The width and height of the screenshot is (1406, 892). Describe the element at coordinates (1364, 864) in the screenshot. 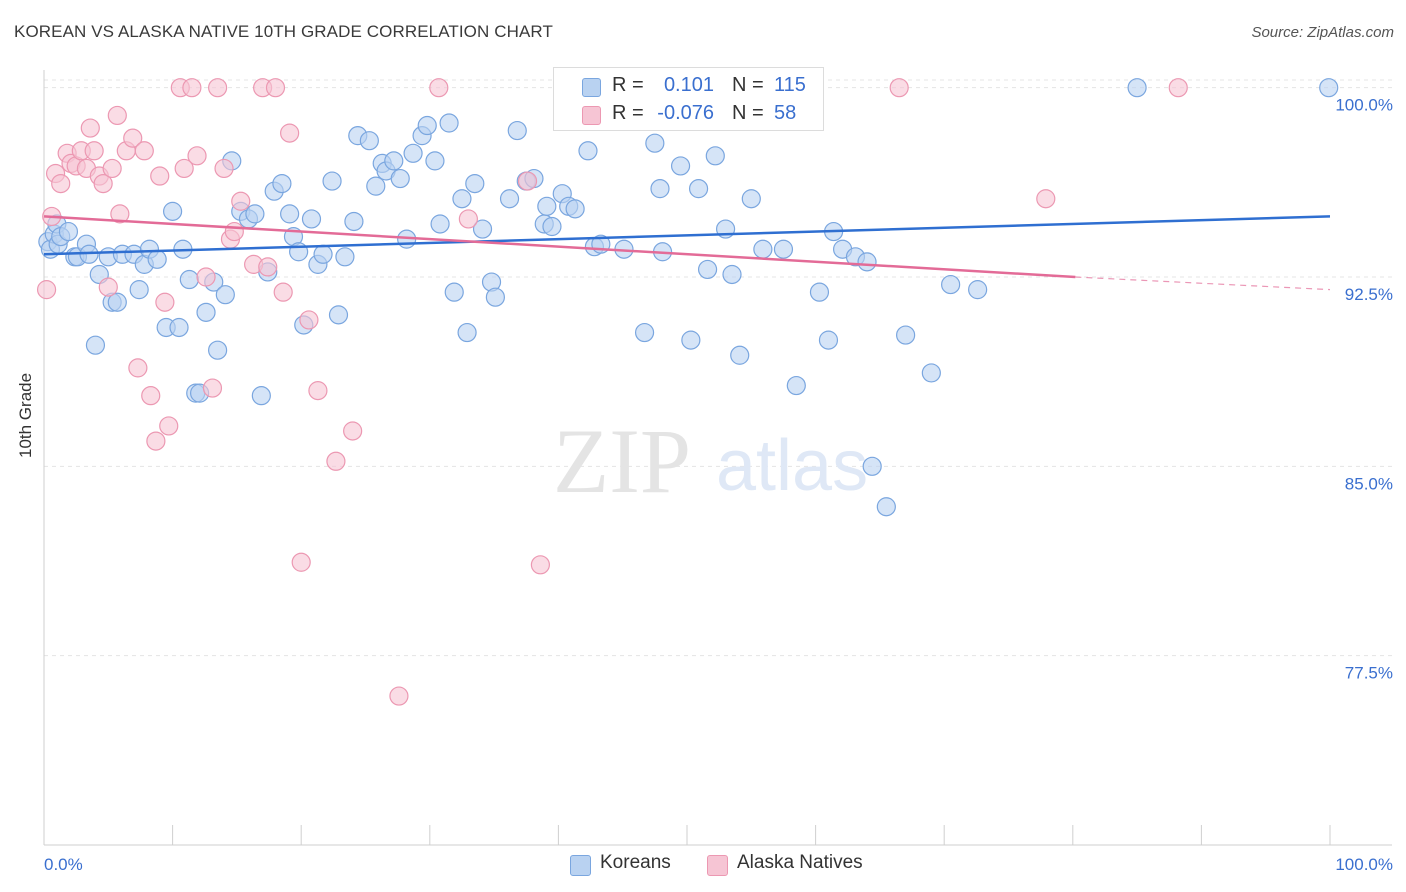

I see `x-tick-label-max: 100.0%` at that location.